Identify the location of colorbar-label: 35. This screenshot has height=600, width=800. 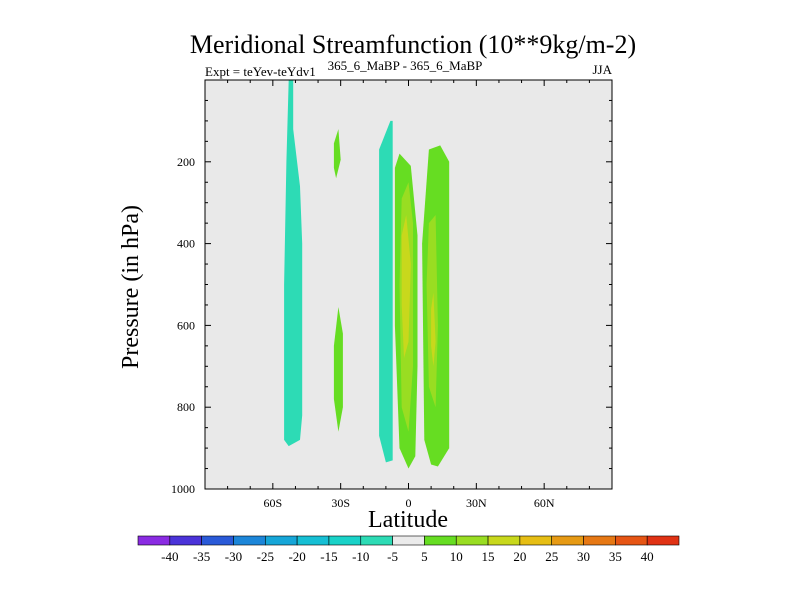
(615, 556).